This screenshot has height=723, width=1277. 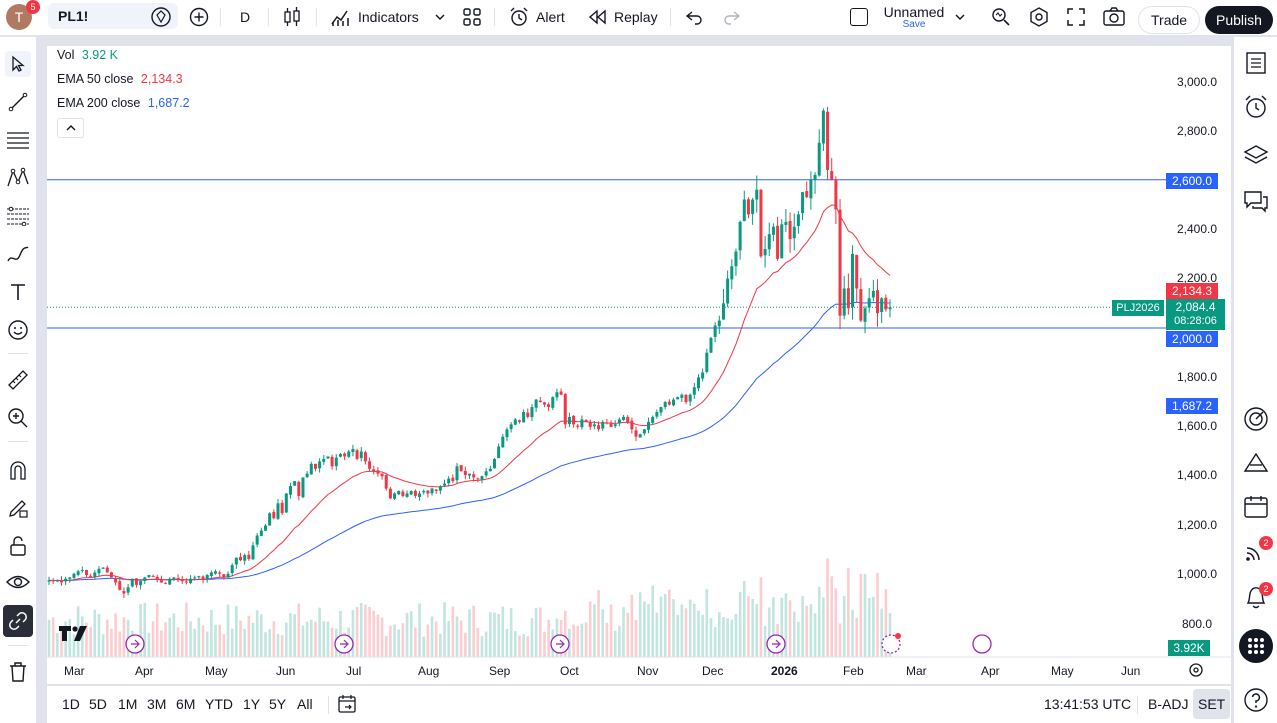 I want to click on session-toggle: SET, so click(x=1212, y=704).